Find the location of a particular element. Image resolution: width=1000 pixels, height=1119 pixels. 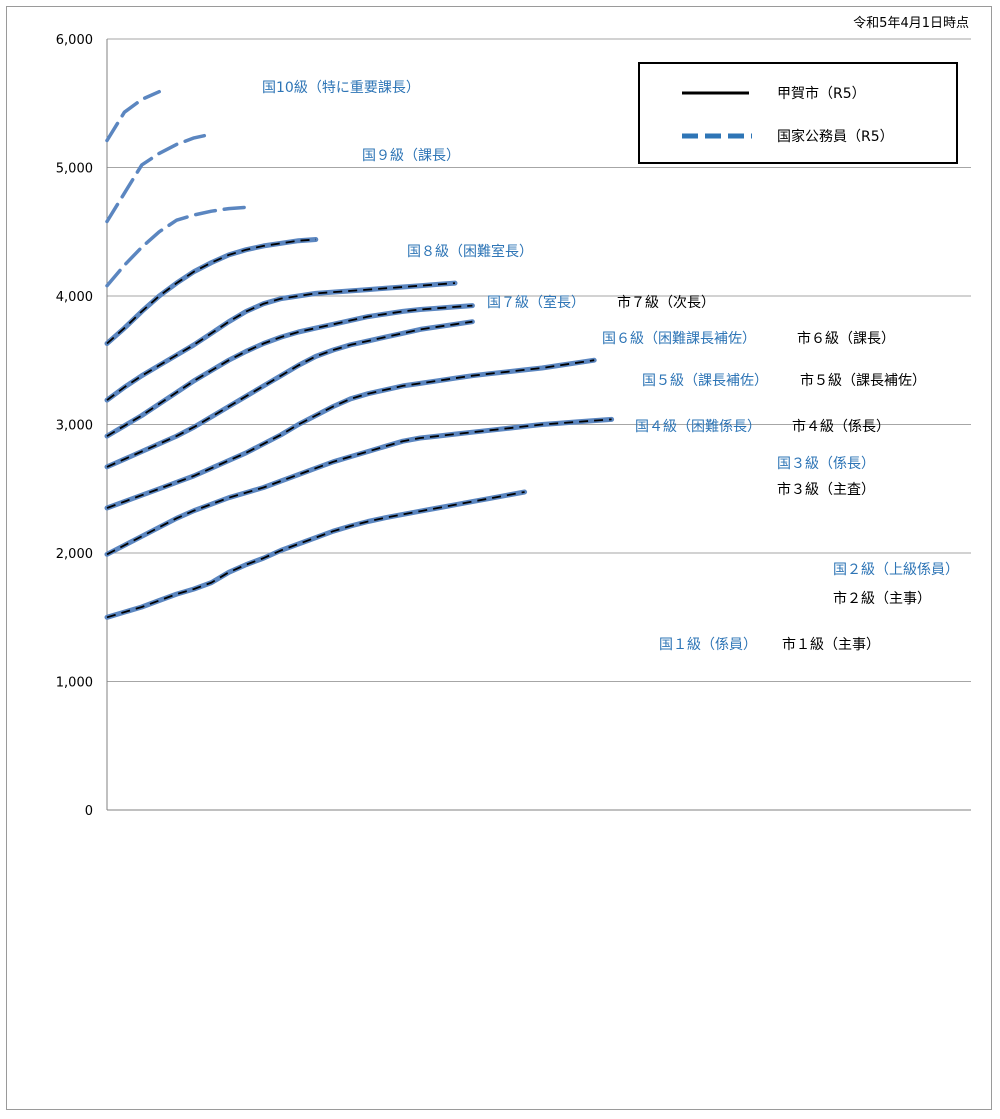

national-grade-label: 国６級（困難課長補佐） is located at coordinates (679, 339).